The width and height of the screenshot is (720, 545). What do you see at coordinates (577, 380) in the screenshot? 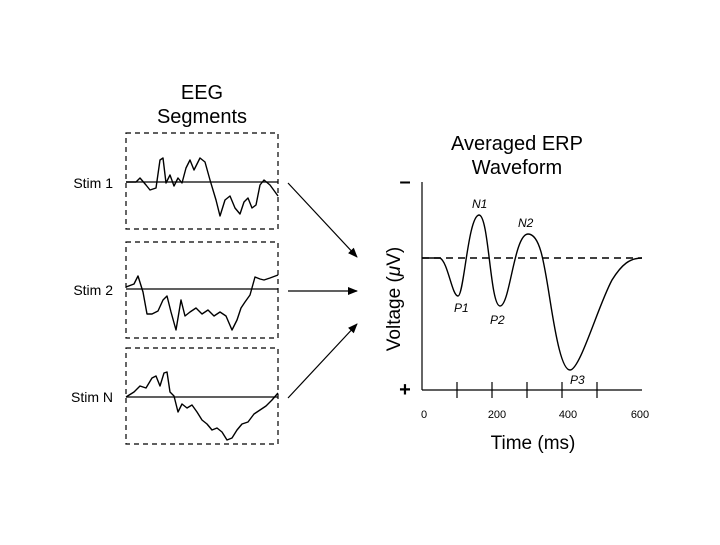
I see `peak-label-p3: P3` at bounding box center [577, 380].